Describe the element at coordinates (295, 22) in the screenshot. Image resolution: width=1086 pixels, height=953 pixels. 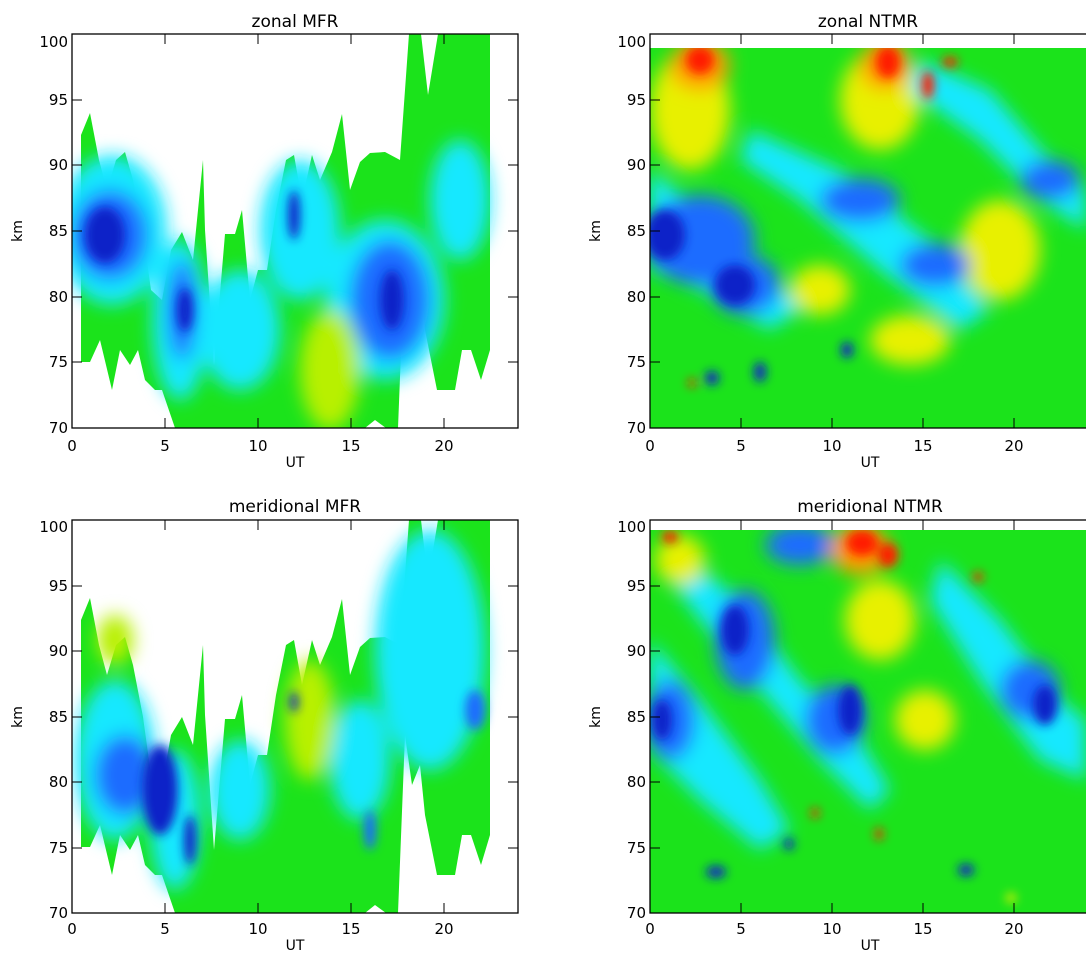
I see `panel-title: zonal MFR` at that location.